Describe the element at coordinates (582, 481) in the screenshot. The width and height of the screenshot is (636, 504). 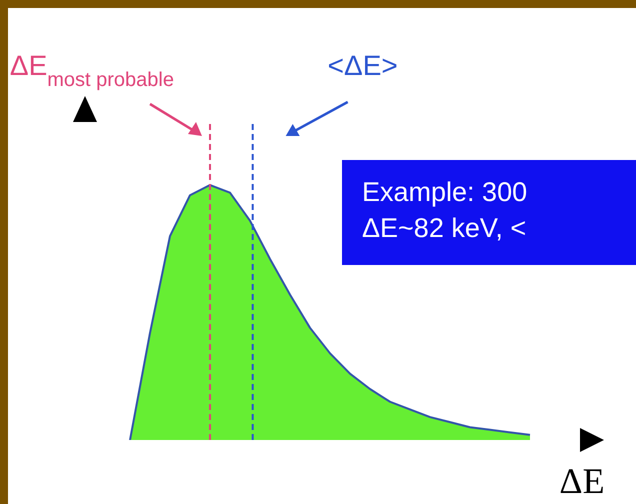
I see `x-axis-title: ΔE` at that location.